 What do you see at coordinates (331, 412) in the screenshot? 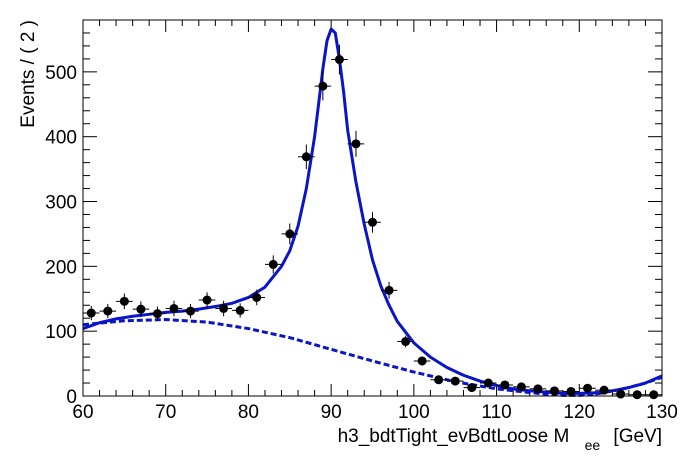
I see `x-tick-label: 90` at bounding box center [331, 412].